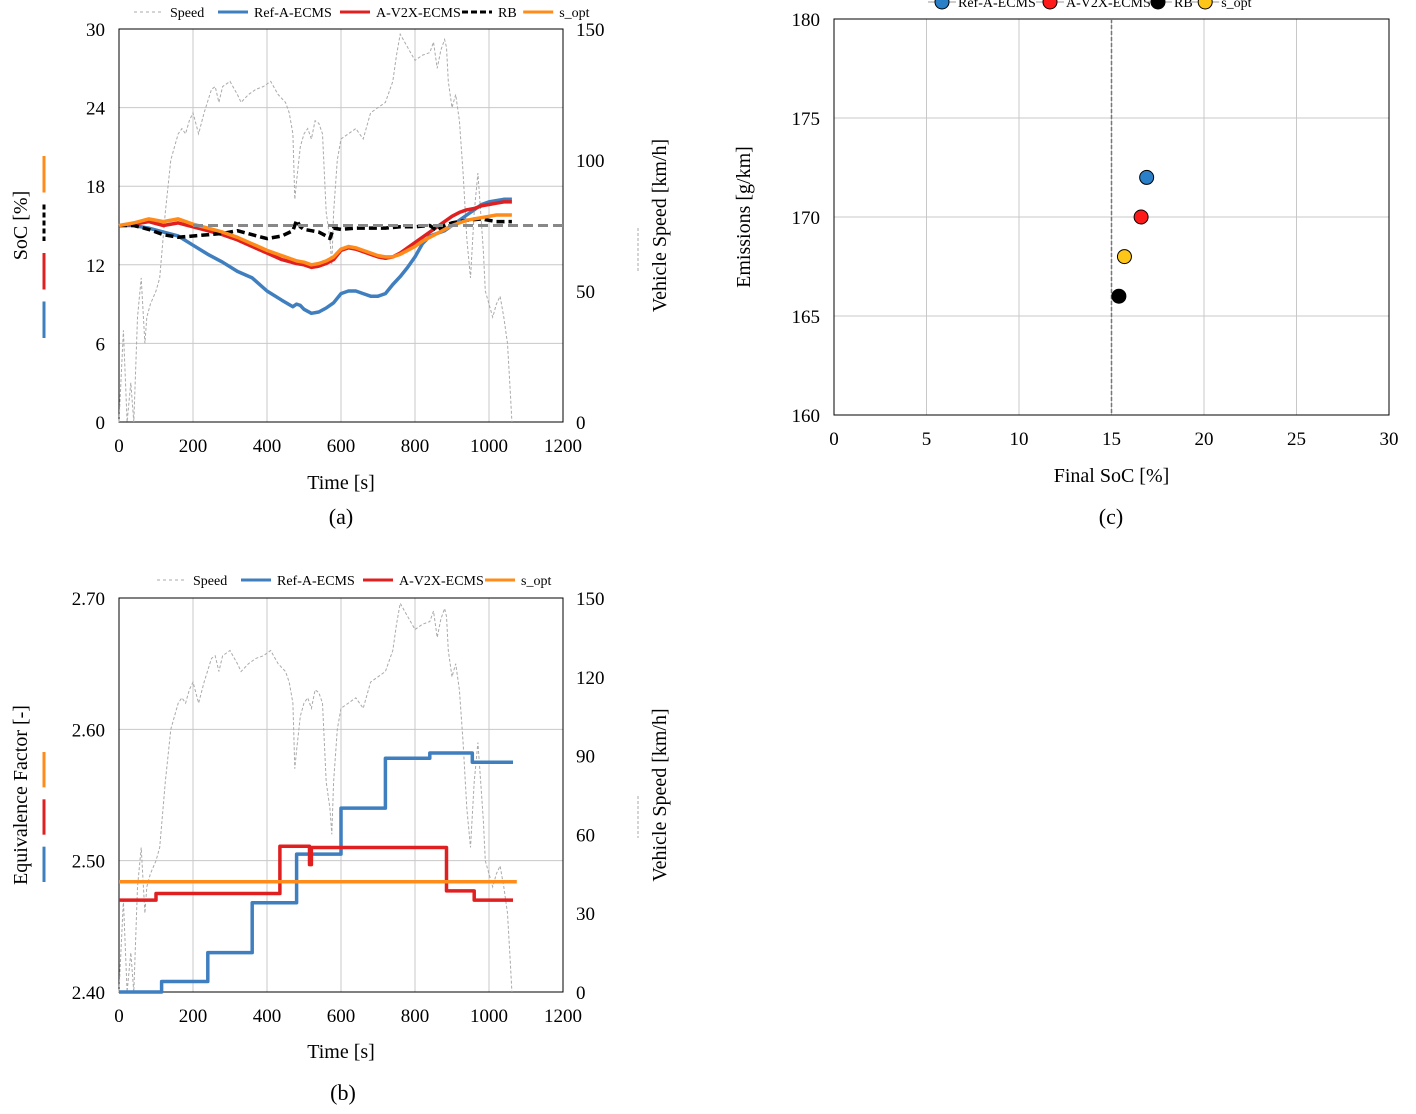 Image resolution: width=1416 pixels, height=1114 pixels. Describe the element at coordinates (1124, 257) in the screenshot. I see `point-s-opt` at that location.